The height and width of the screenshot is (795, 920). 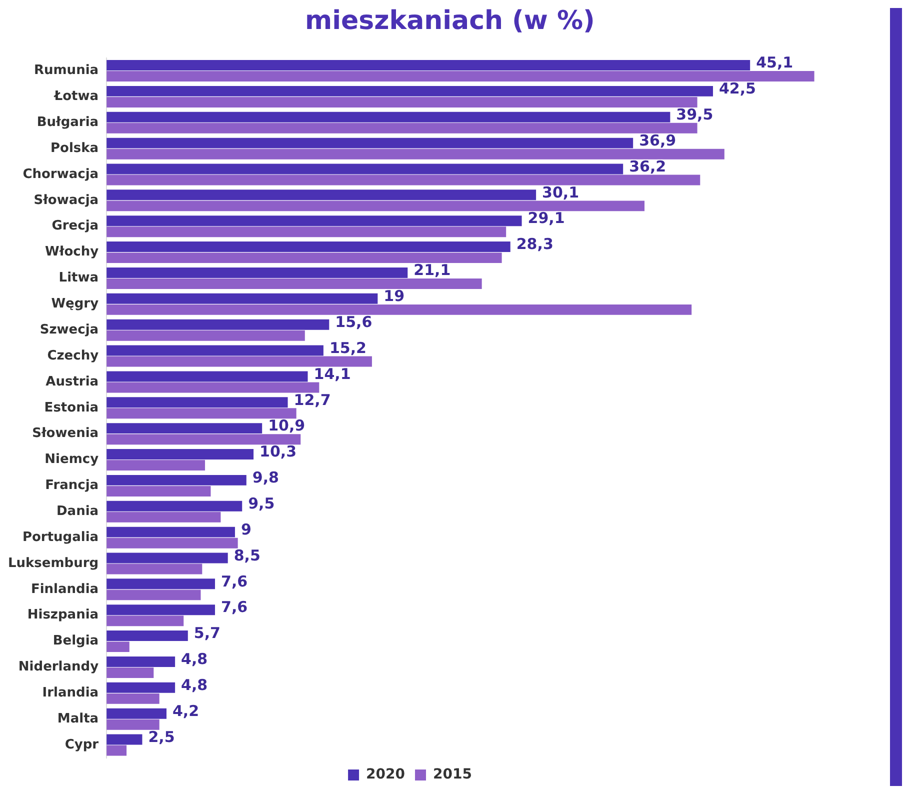 What do you see at coordinates (186, 711) in the screenshot?
I see `data-label: 4,2` at bounding box center [186, 711].